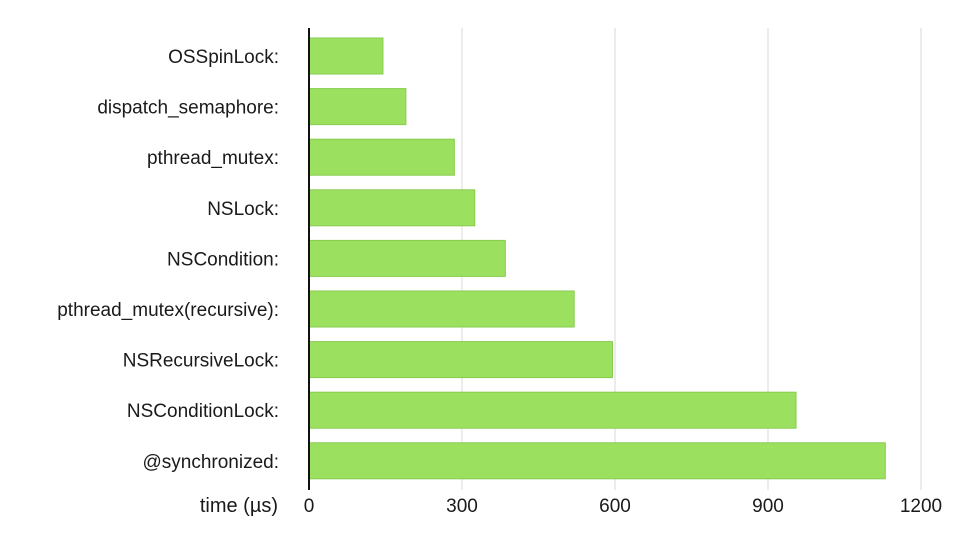  What do you see at coordinates (239, 506) in the screenshot?
I see `x-axis-title: time (µs)` at bounding box center [239, 506].